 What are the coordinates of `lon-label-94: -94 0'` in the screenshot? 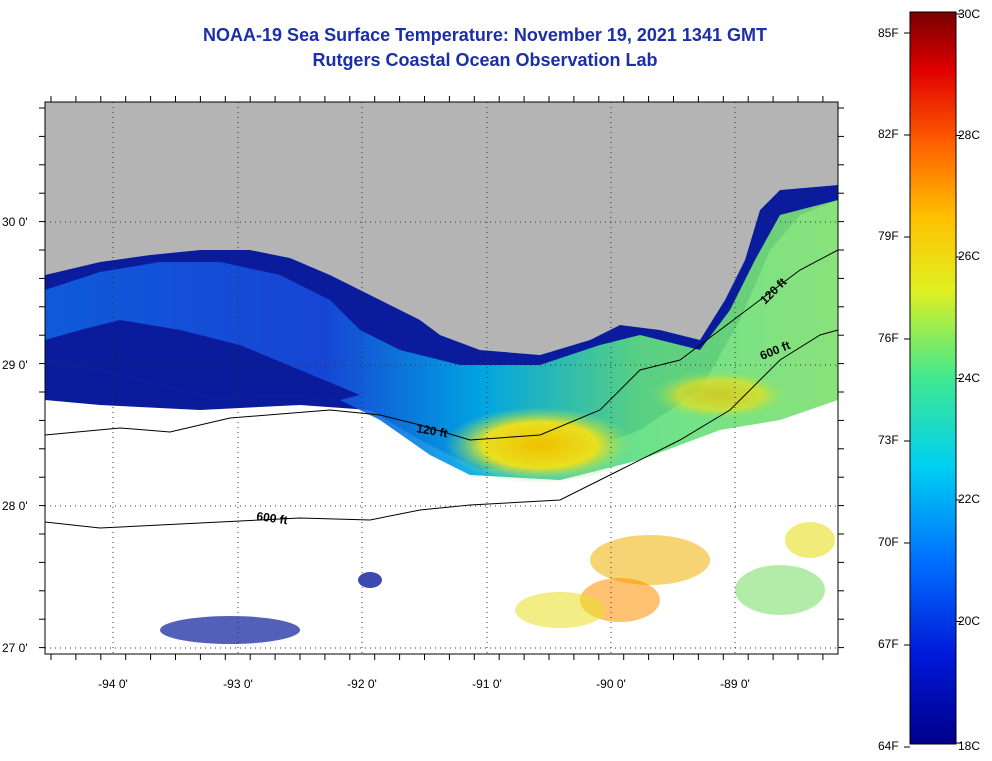 It's located at (113, 684).